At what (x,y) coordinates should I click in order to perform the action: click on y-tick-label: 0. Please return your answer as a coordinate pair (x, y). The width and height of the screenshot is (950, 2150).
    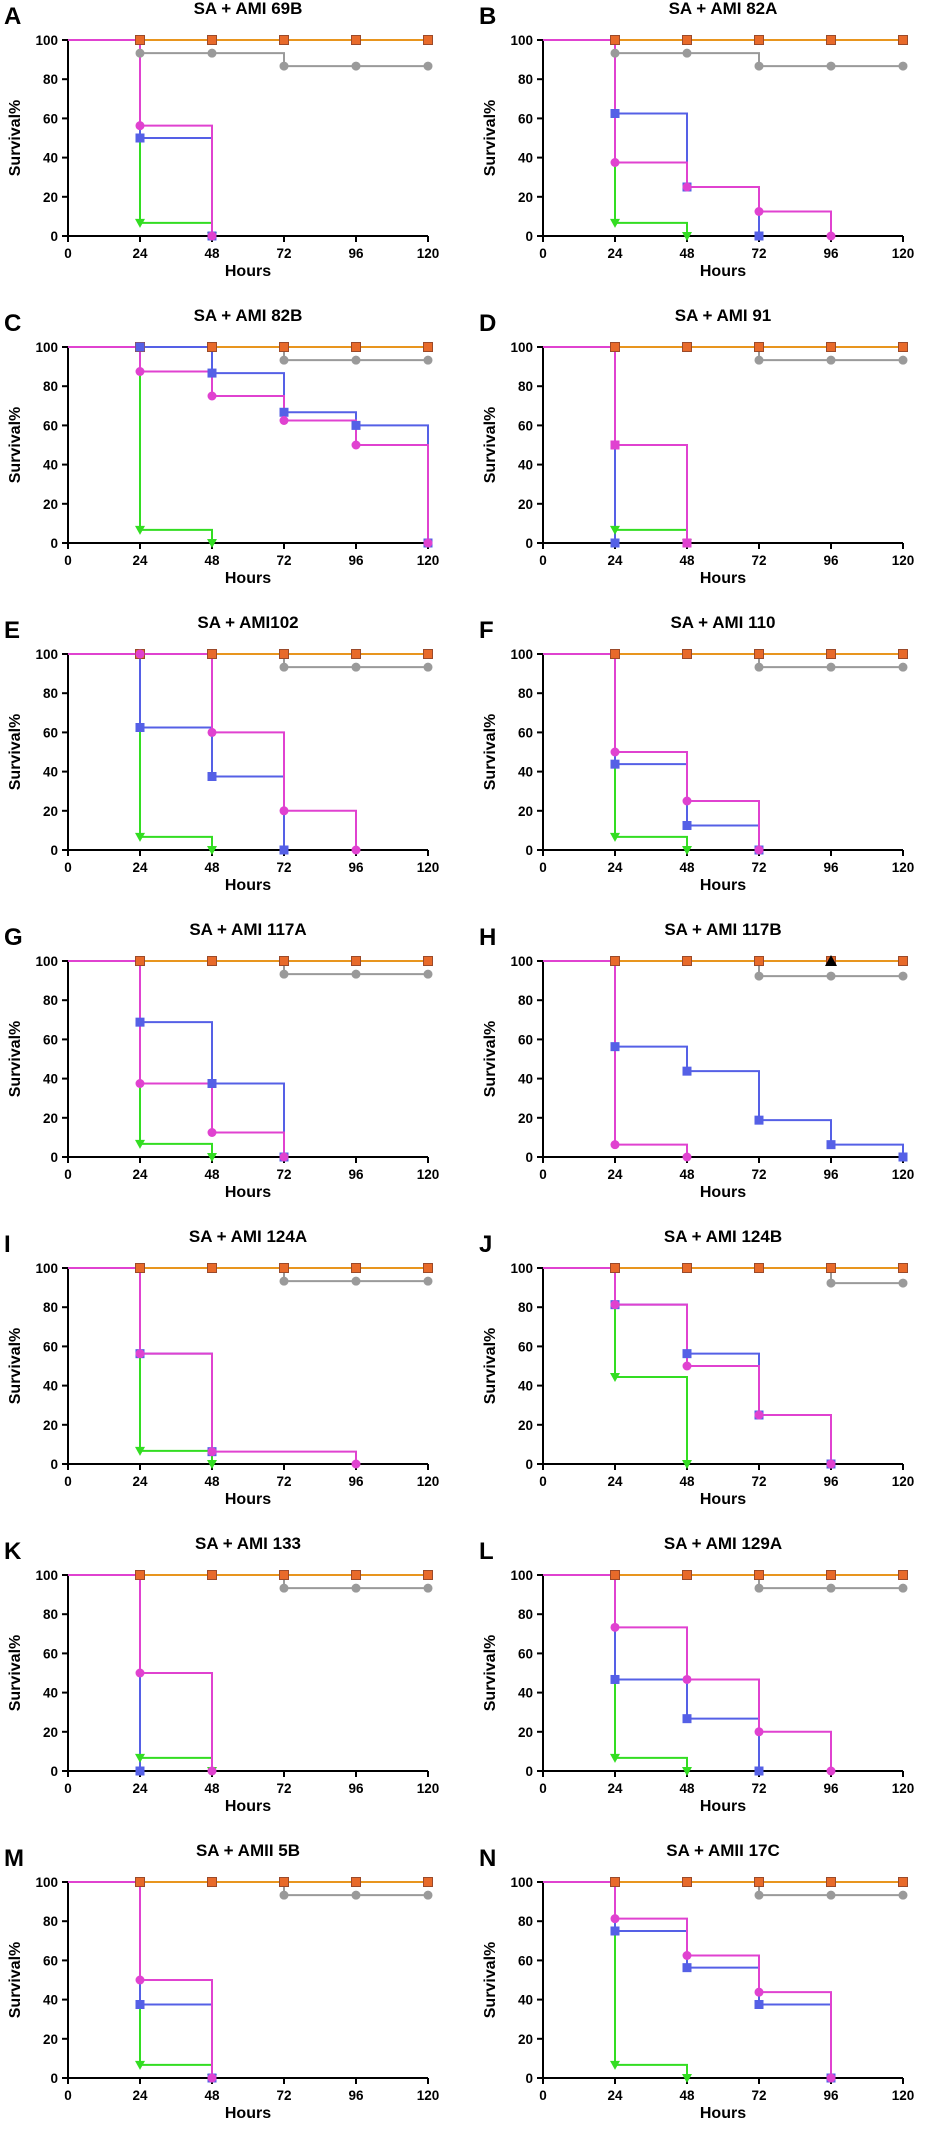
    Looking at the image, I should click on (54, 850).